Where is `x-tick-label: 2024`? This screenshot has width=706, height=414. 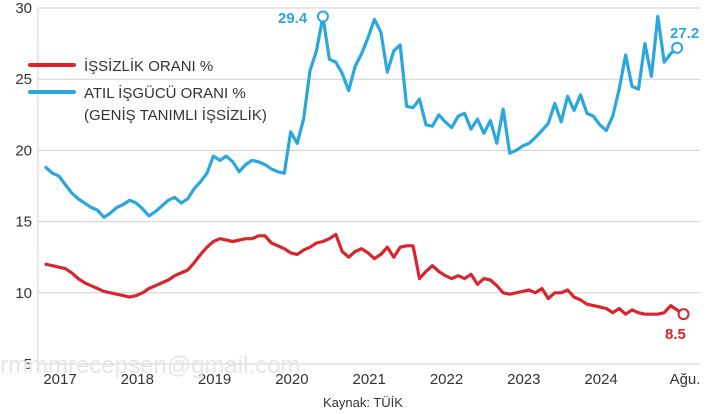
x-tick-label: 2024 is located at coordinates (600, 379).